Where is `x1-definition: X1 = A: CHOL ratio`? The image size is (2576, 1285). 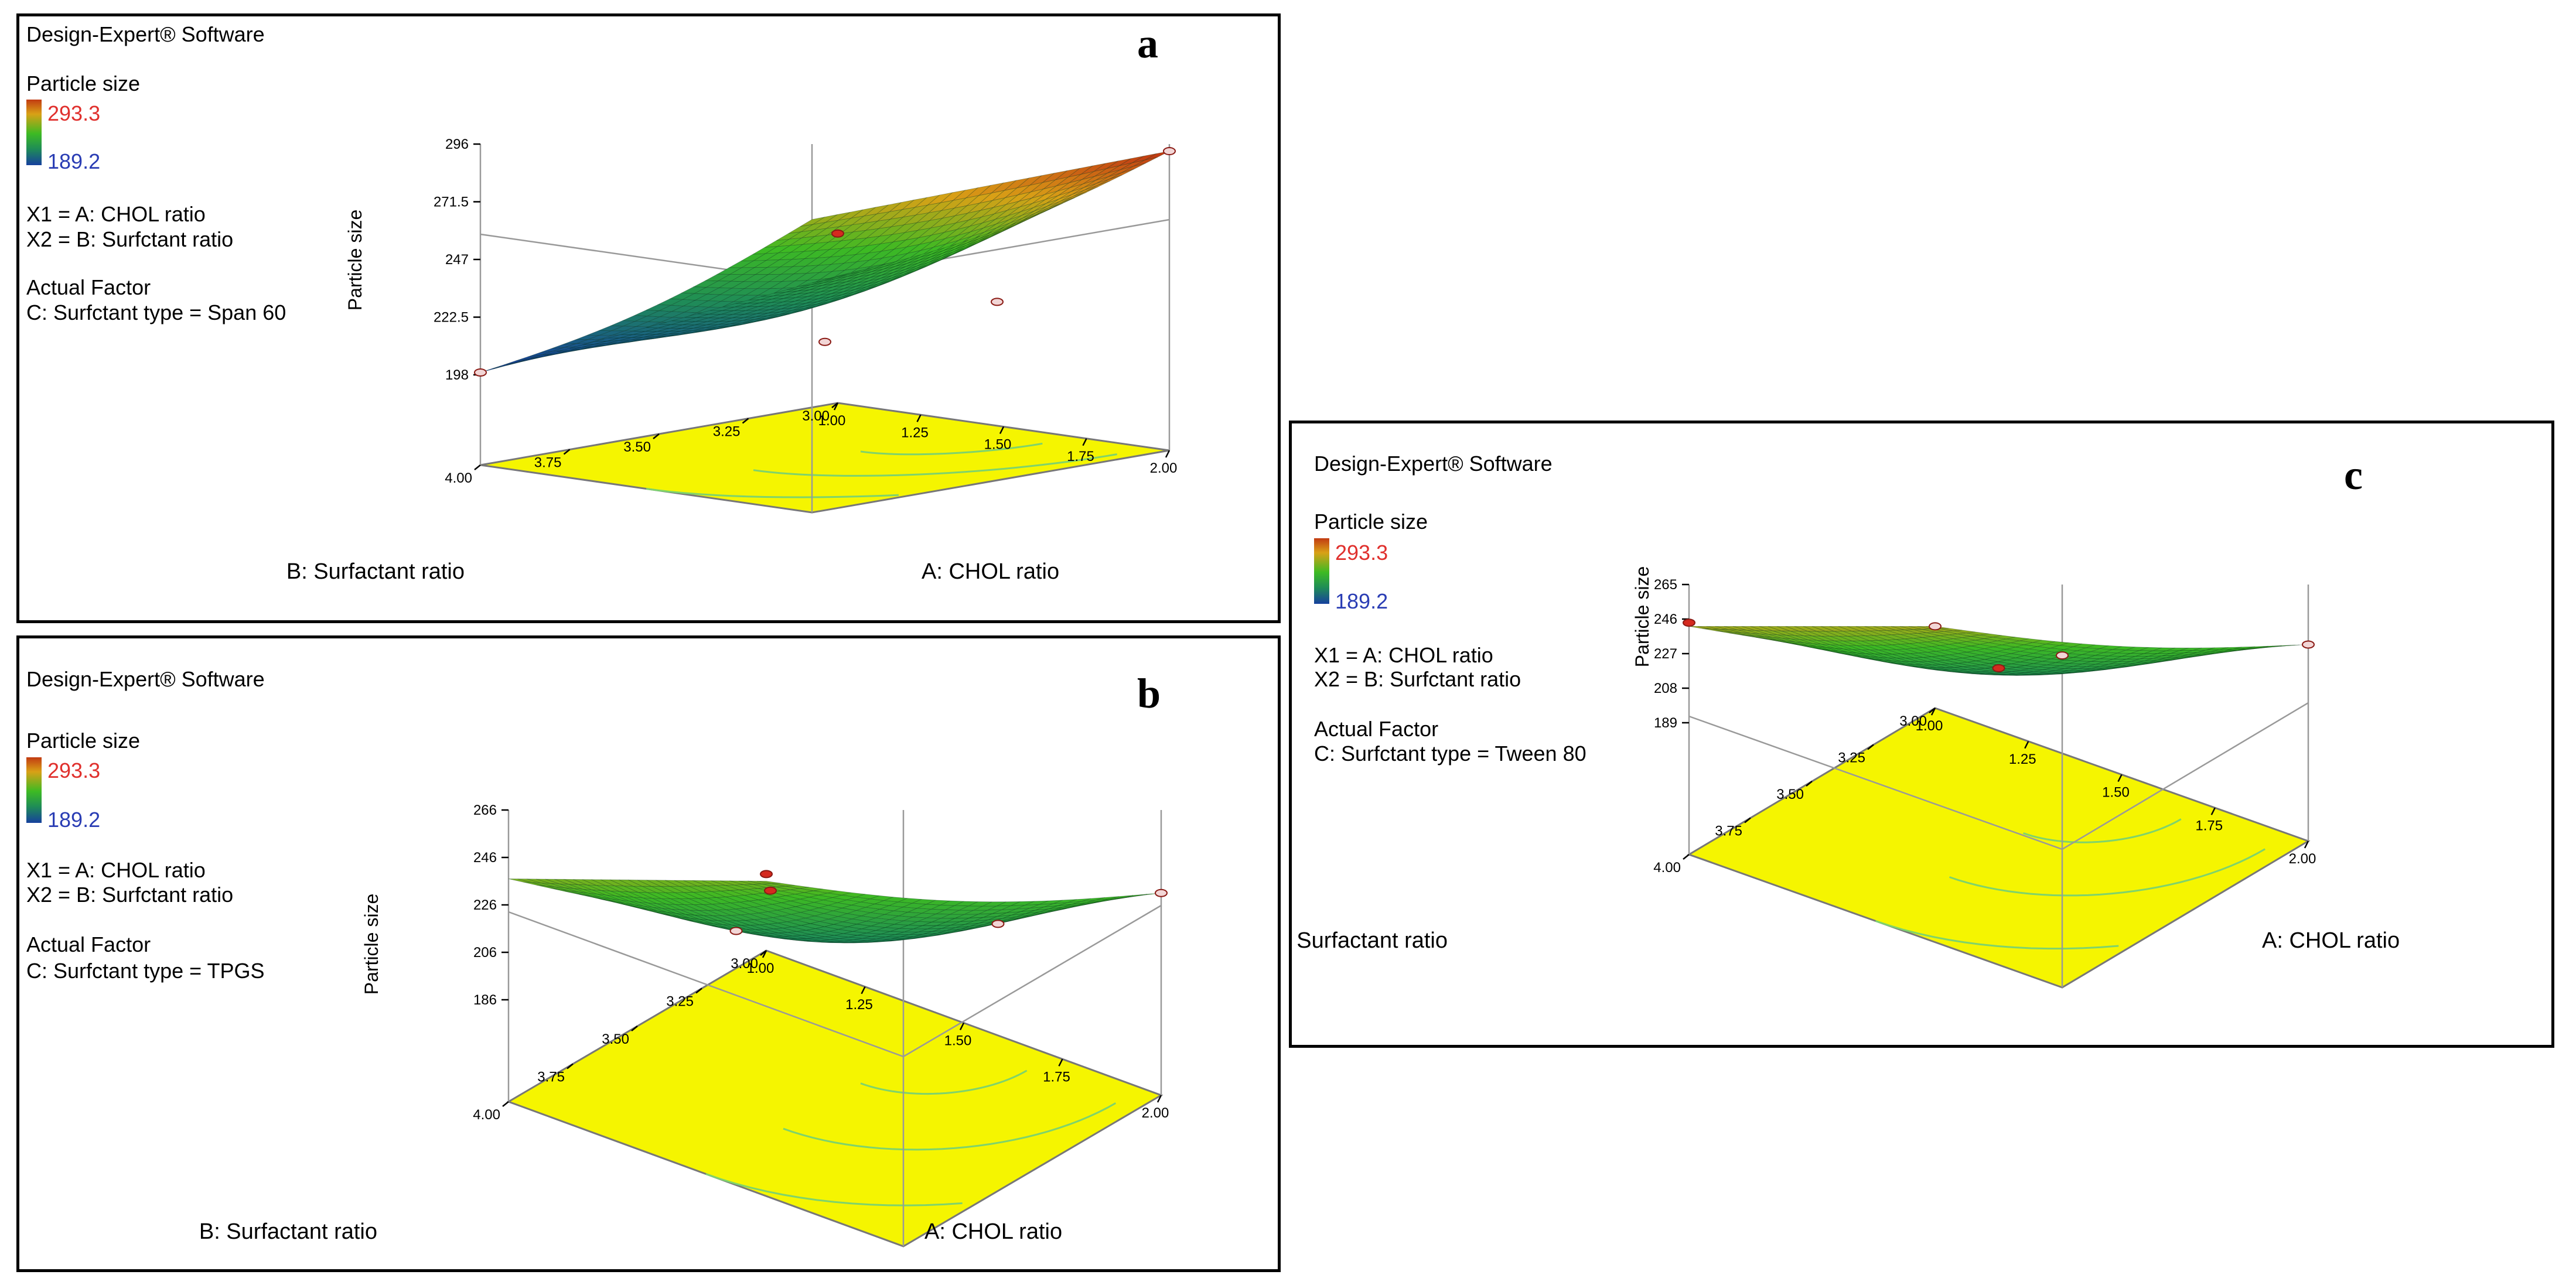 x1-definition: X1 = A: CHOL ratio is located at coordinates (116, 214).